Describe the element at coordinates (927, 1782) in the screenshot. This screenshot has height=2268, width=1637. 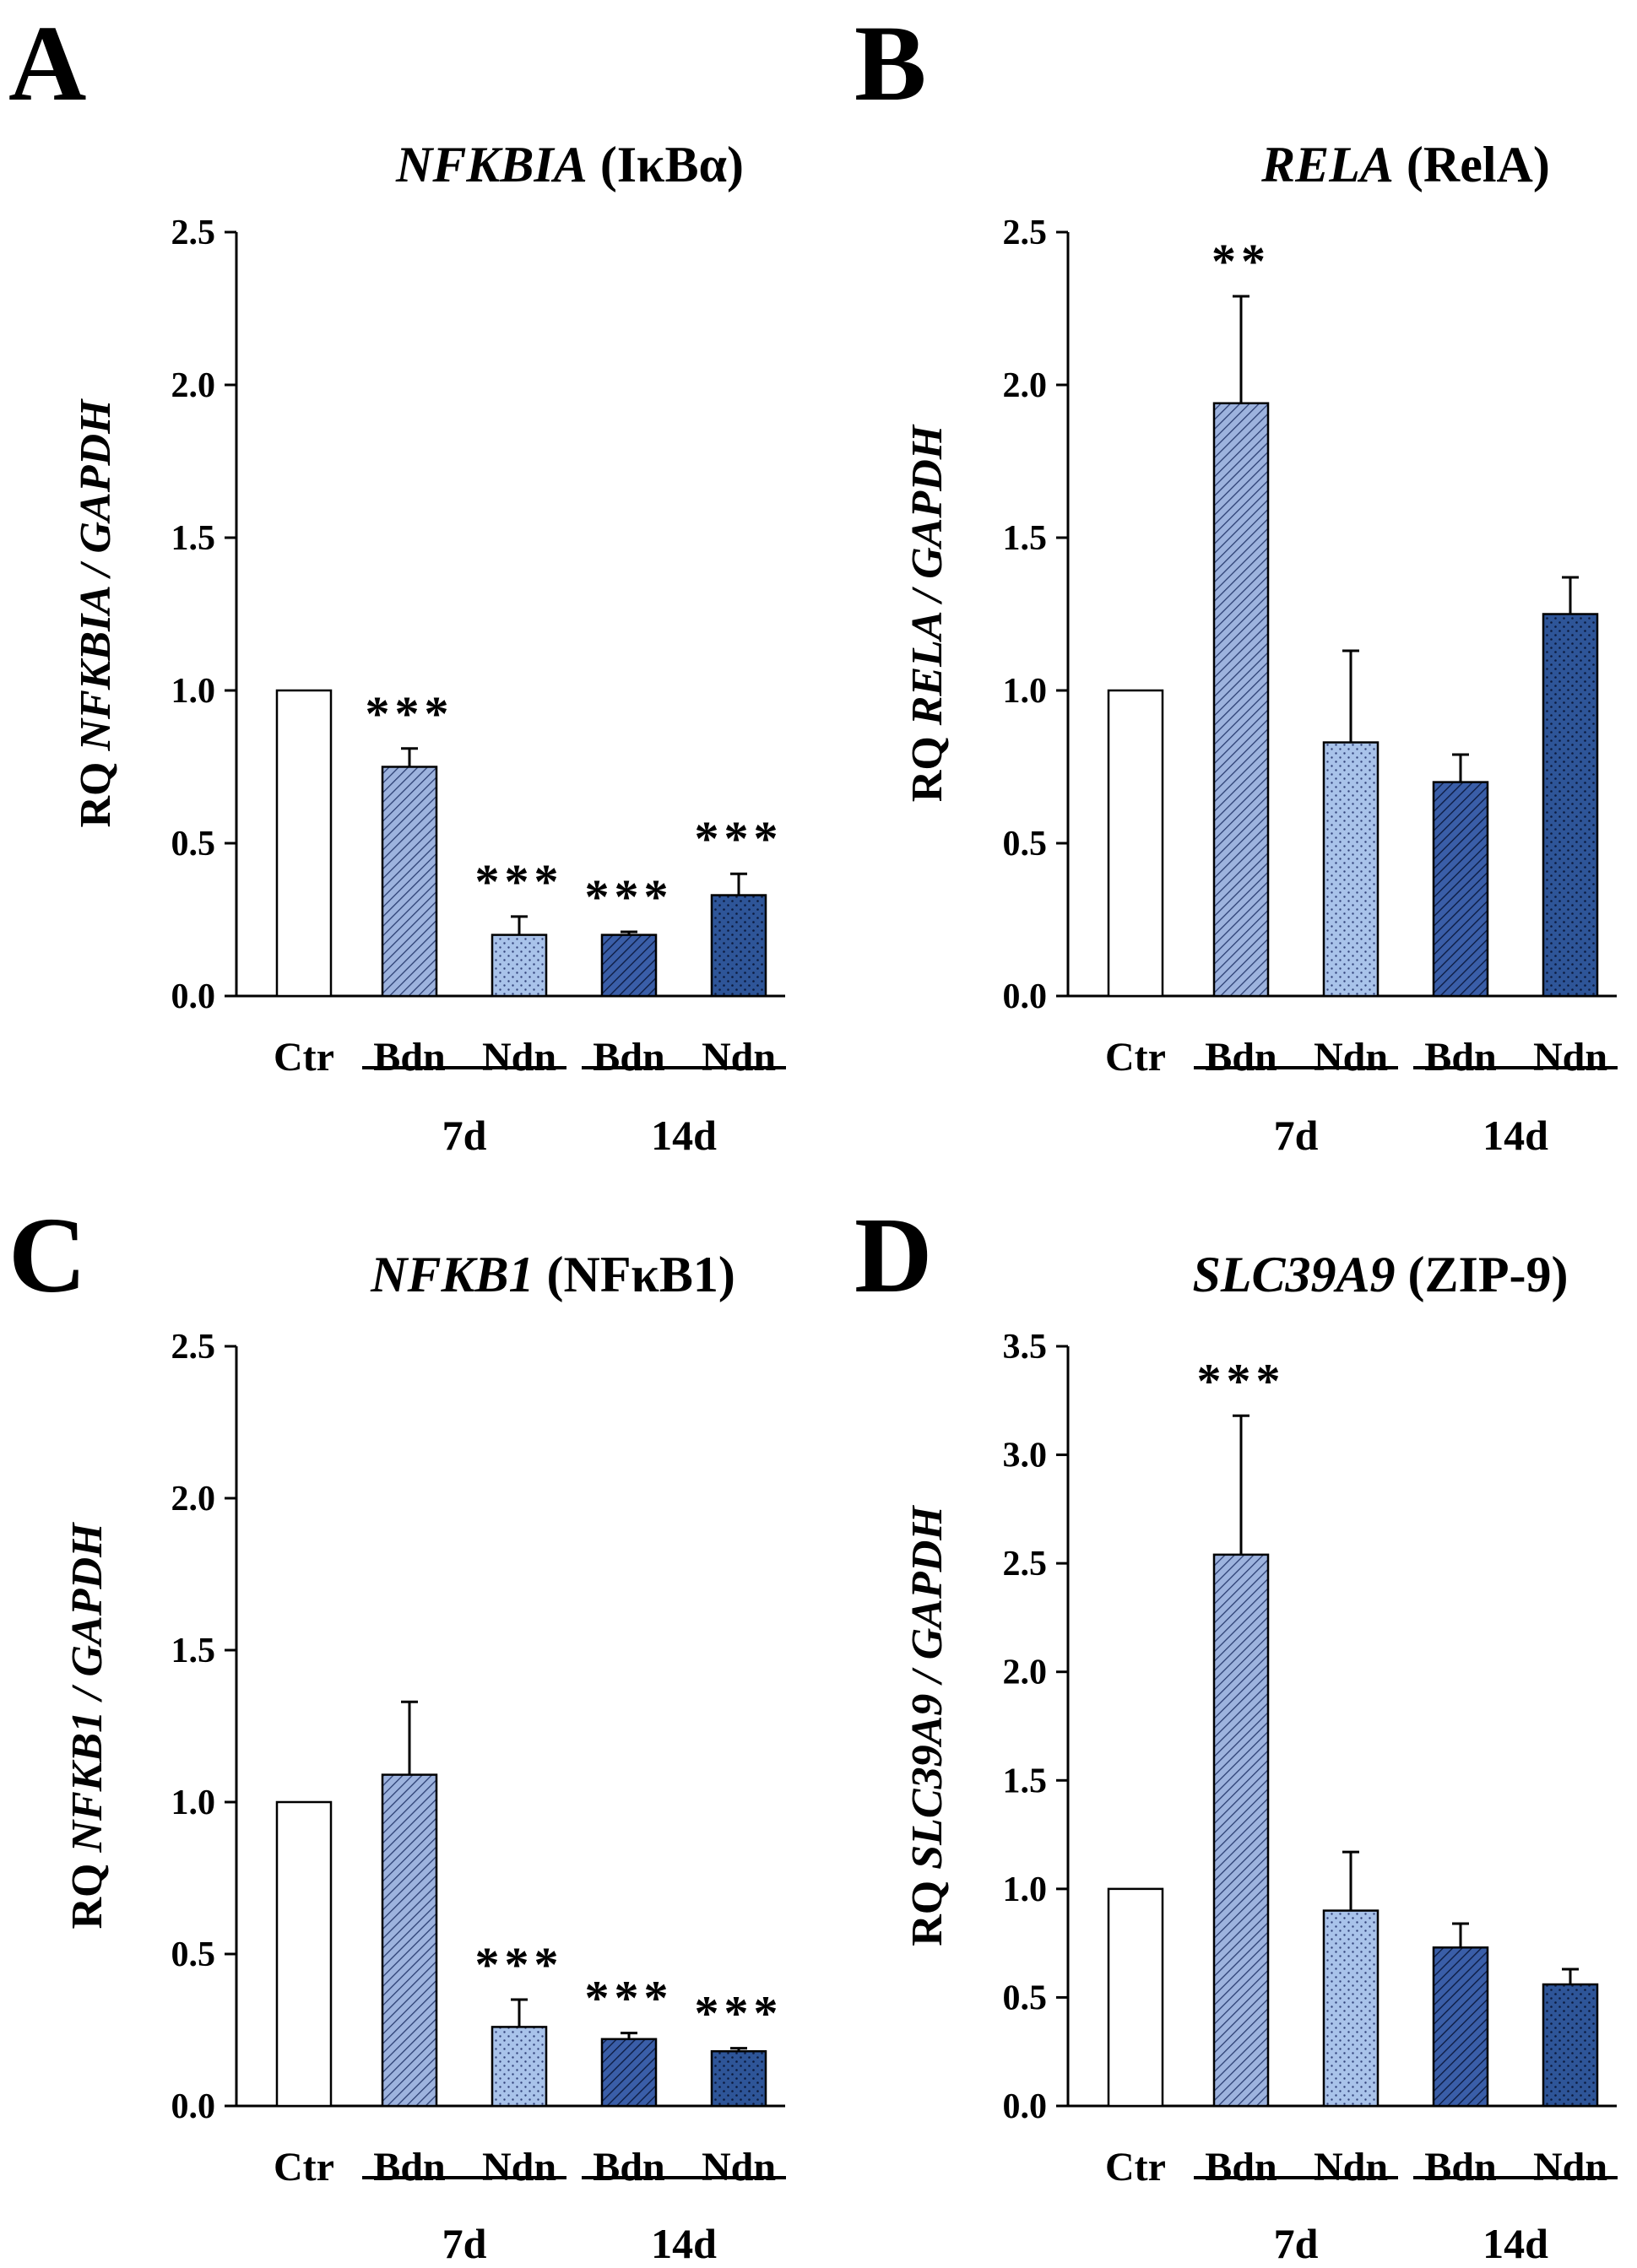
I see `y-label-gene: SLC39A9` at that location.